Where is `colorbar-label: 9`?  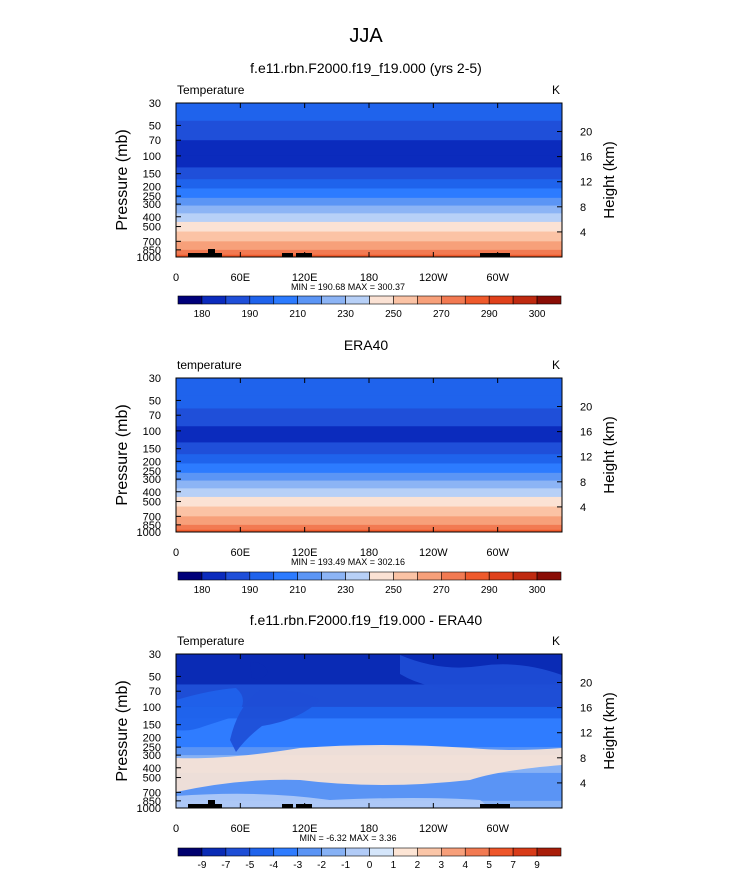 colorbar-label: 9 is located at coordinates (537, 865).